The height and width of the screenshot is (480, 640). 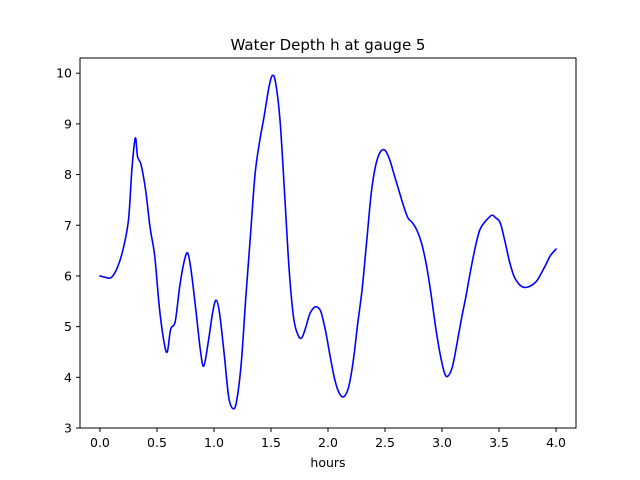 What do you see at coordinates (556, 442) in the screenshot?
I see `x-tick-label: 4.0` at bounding box center [556, 442].